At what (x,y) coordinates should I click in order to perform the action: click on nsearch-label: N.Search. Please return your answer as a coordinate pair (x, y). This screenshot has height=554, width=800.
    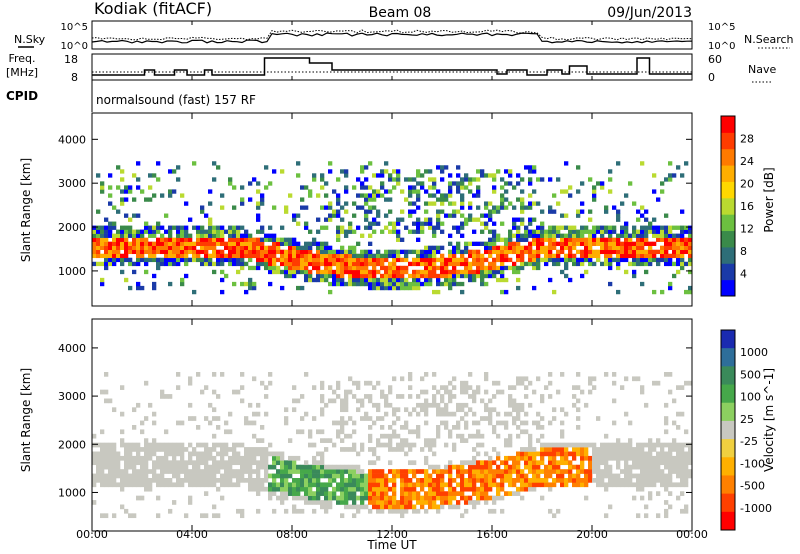
    Looking at the image, I should click on (769, 39).